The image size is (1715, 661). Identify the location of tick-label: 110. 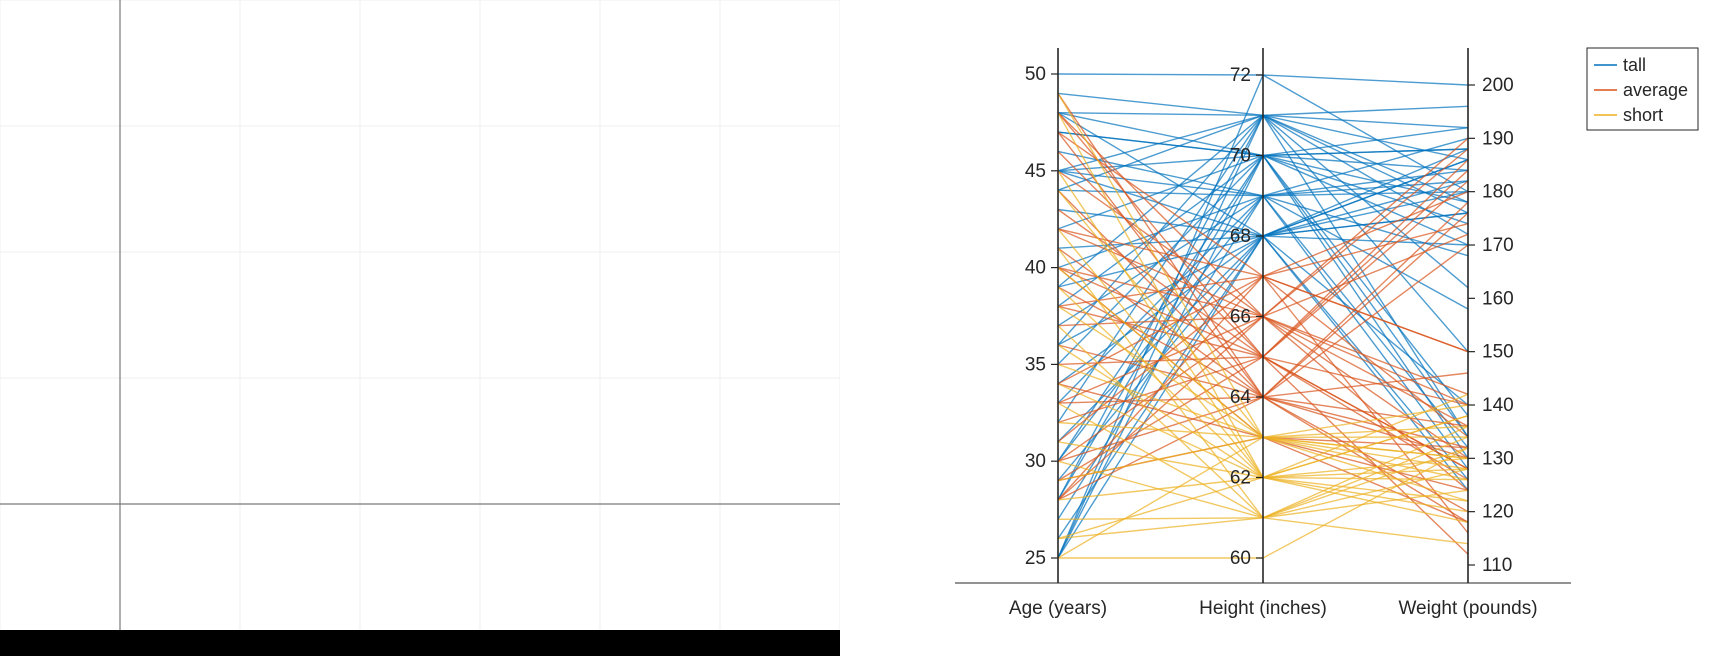
(1497, 565).